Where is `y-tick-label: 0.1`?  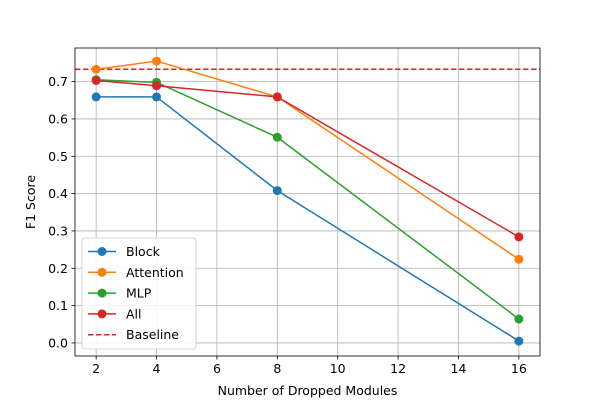
y-tick-label: 0.1 is located at coordinates (58, 305).